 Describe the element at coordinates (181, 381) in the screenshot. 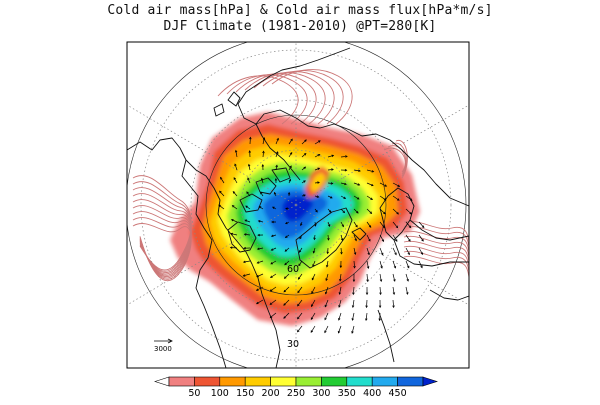

I see `colorbar-swatch` at that location.